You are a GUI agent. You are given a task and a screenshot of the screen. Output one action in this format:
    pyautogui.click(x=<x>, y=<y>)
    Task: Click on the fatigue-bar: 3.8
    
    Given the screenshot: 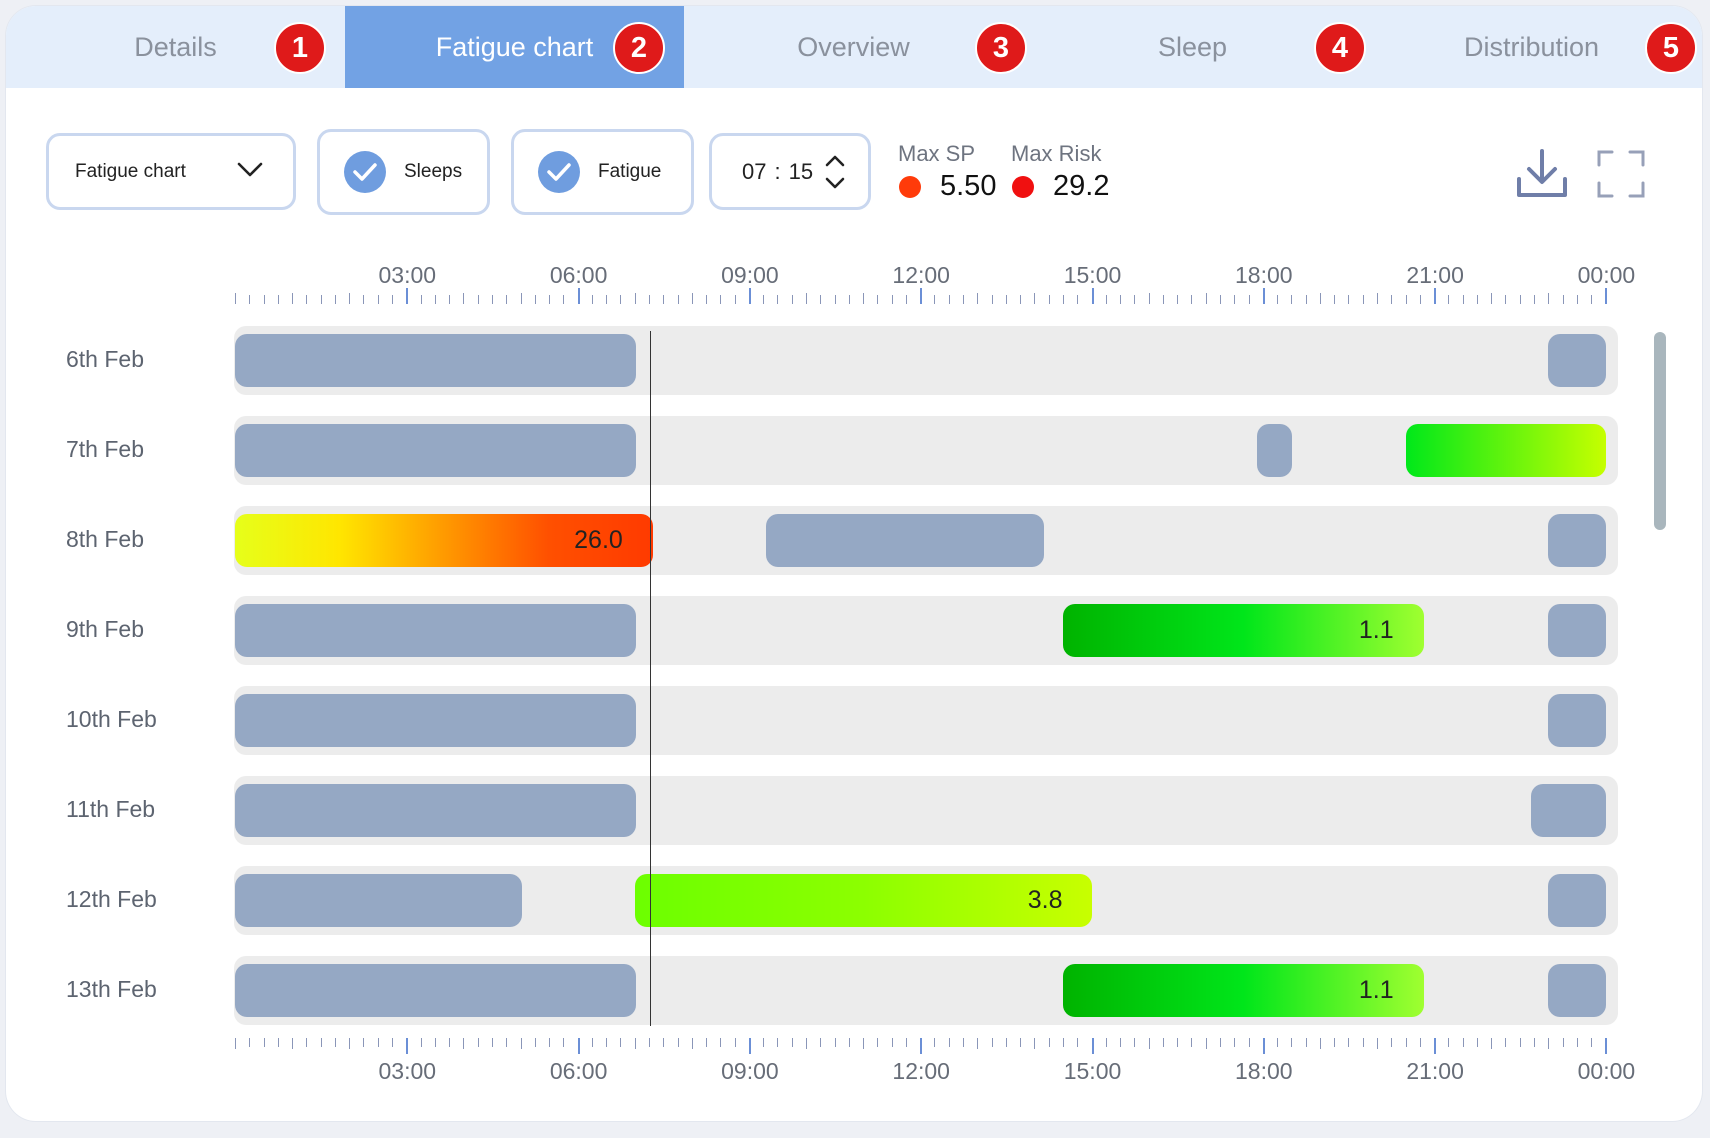 What is the action you would take?
    pyautogui.click(x=863, y=900)
    